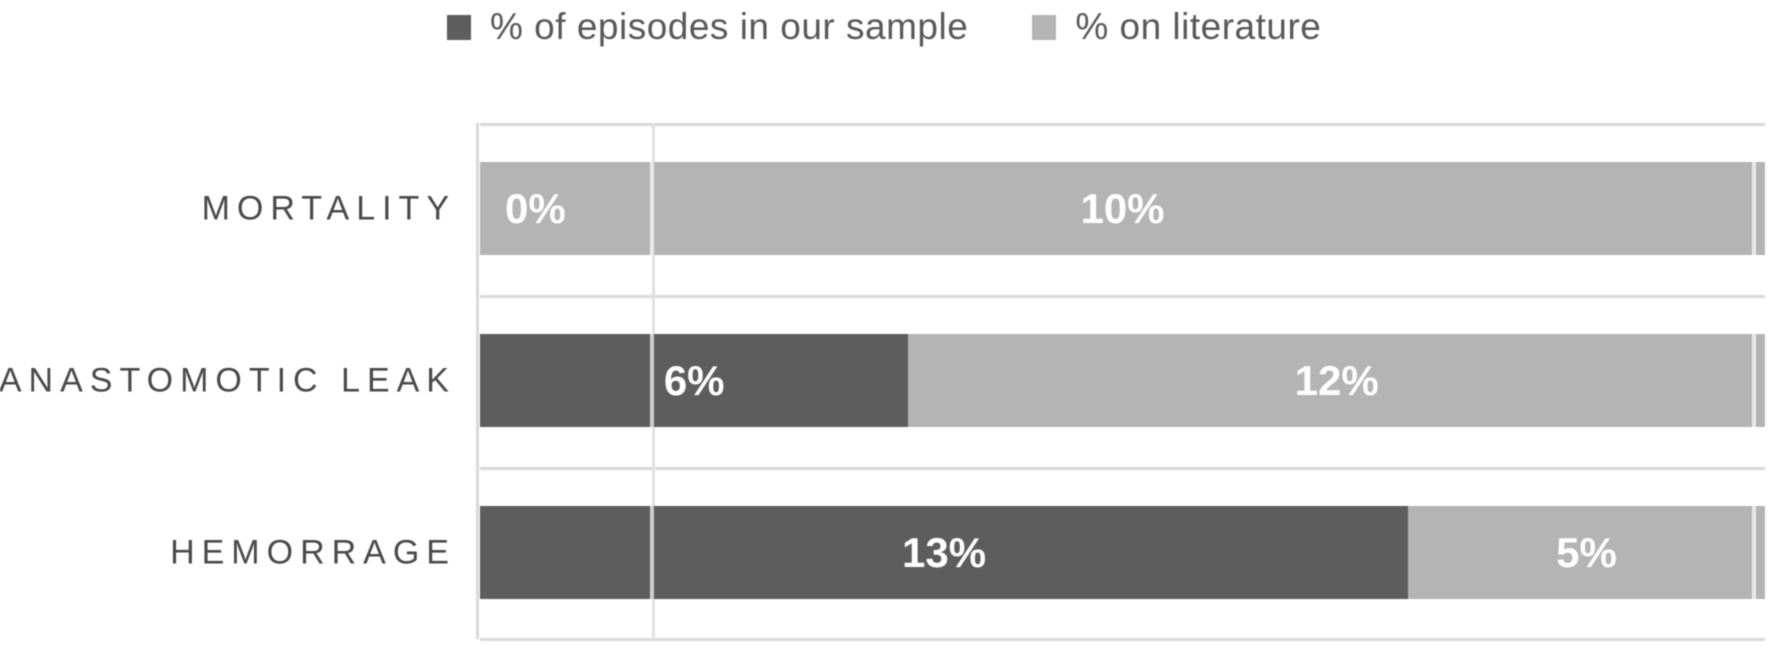  I want to click on category-label: MORTALITY, so click(328, 208).